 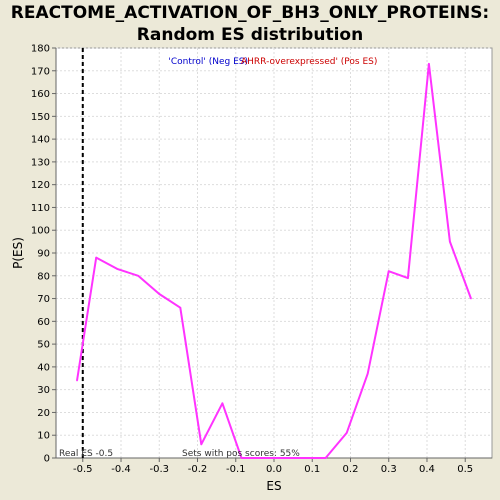 I want to click on x-tick-label: -0.1, so click(x=236, y=469).